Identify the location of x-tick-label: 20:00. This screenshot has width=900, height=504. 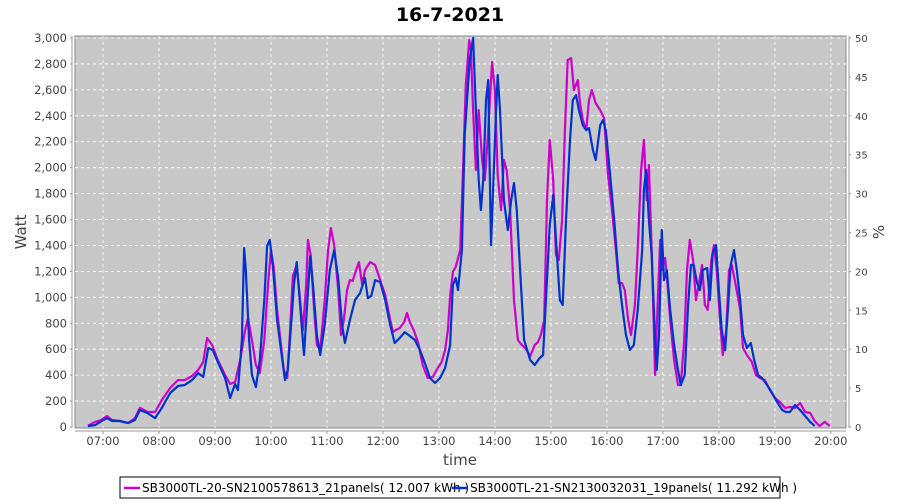
(830, 441).